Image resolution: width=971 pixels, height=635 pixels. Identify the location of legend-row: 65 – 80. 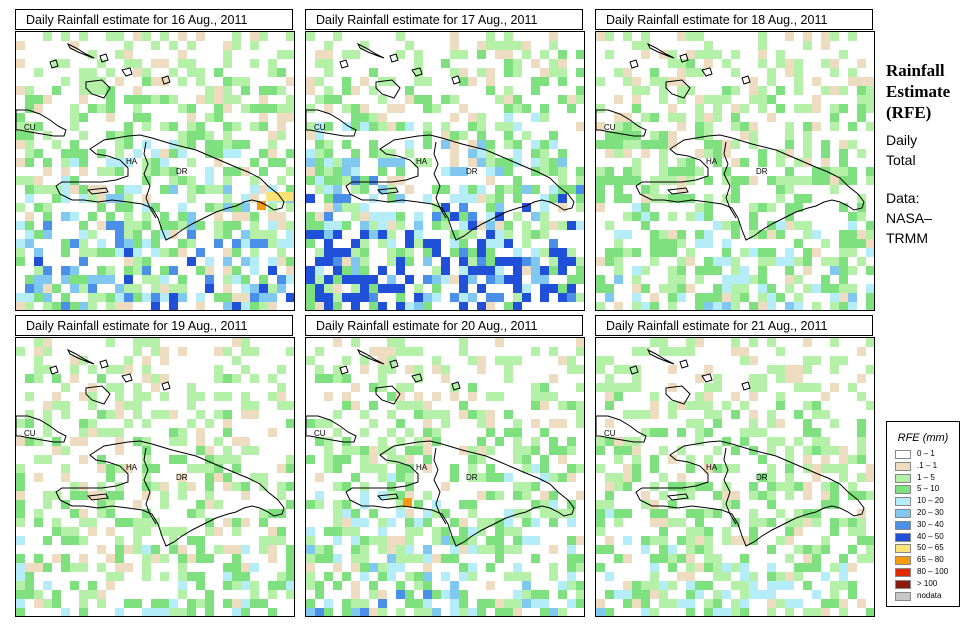
(923, 560).